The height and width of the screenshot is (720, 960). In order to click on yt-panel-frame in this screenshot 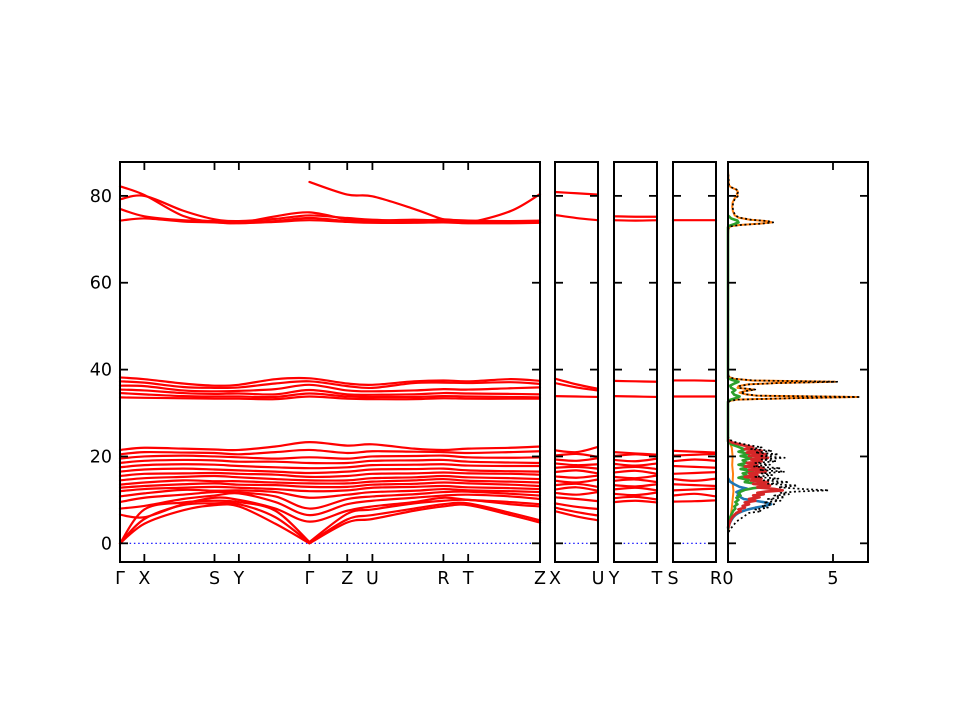, I will do `click(635, 362)`.